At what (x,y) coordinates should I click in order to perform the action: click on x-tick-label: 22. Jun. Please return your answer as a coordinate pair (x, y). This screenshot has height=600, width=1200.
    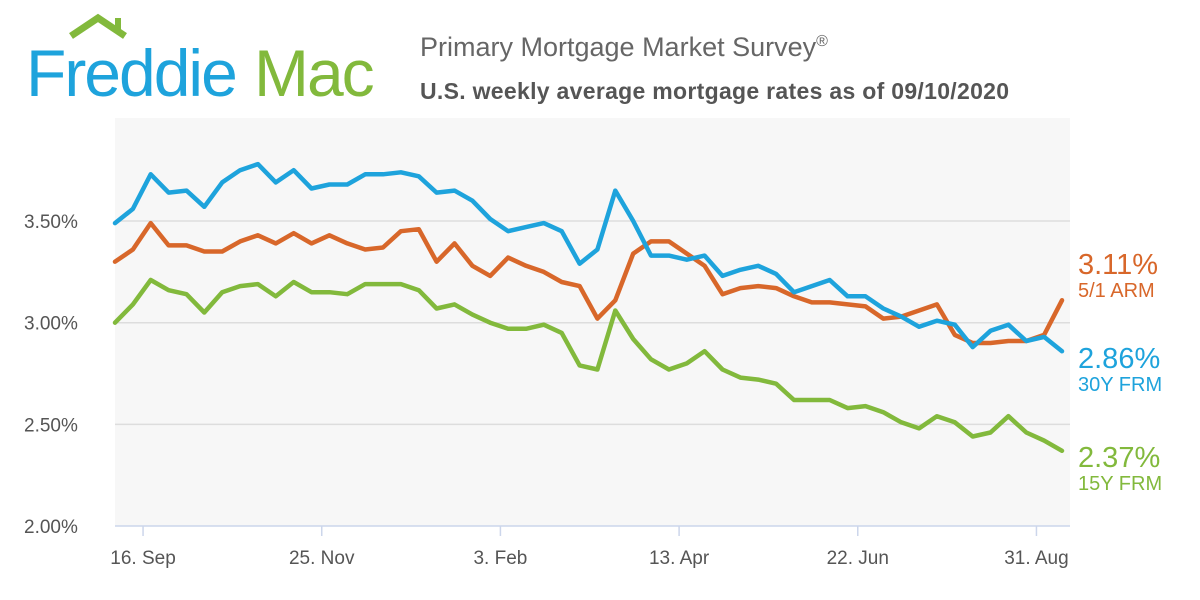
    Looking at the image, I should click on (858, 558).